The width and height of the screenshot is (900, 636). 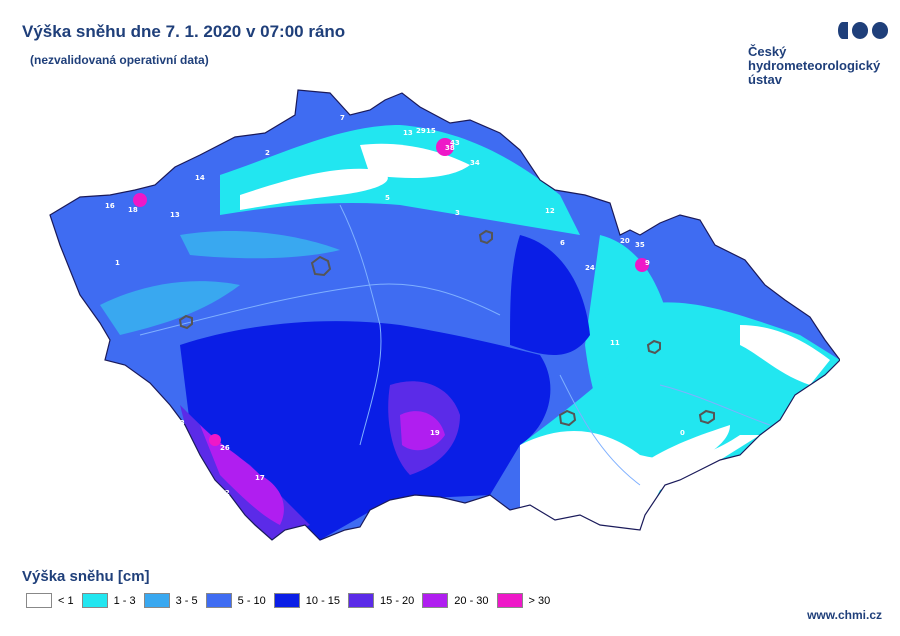 I want to click on city-praha, so click(x=321, y=266).